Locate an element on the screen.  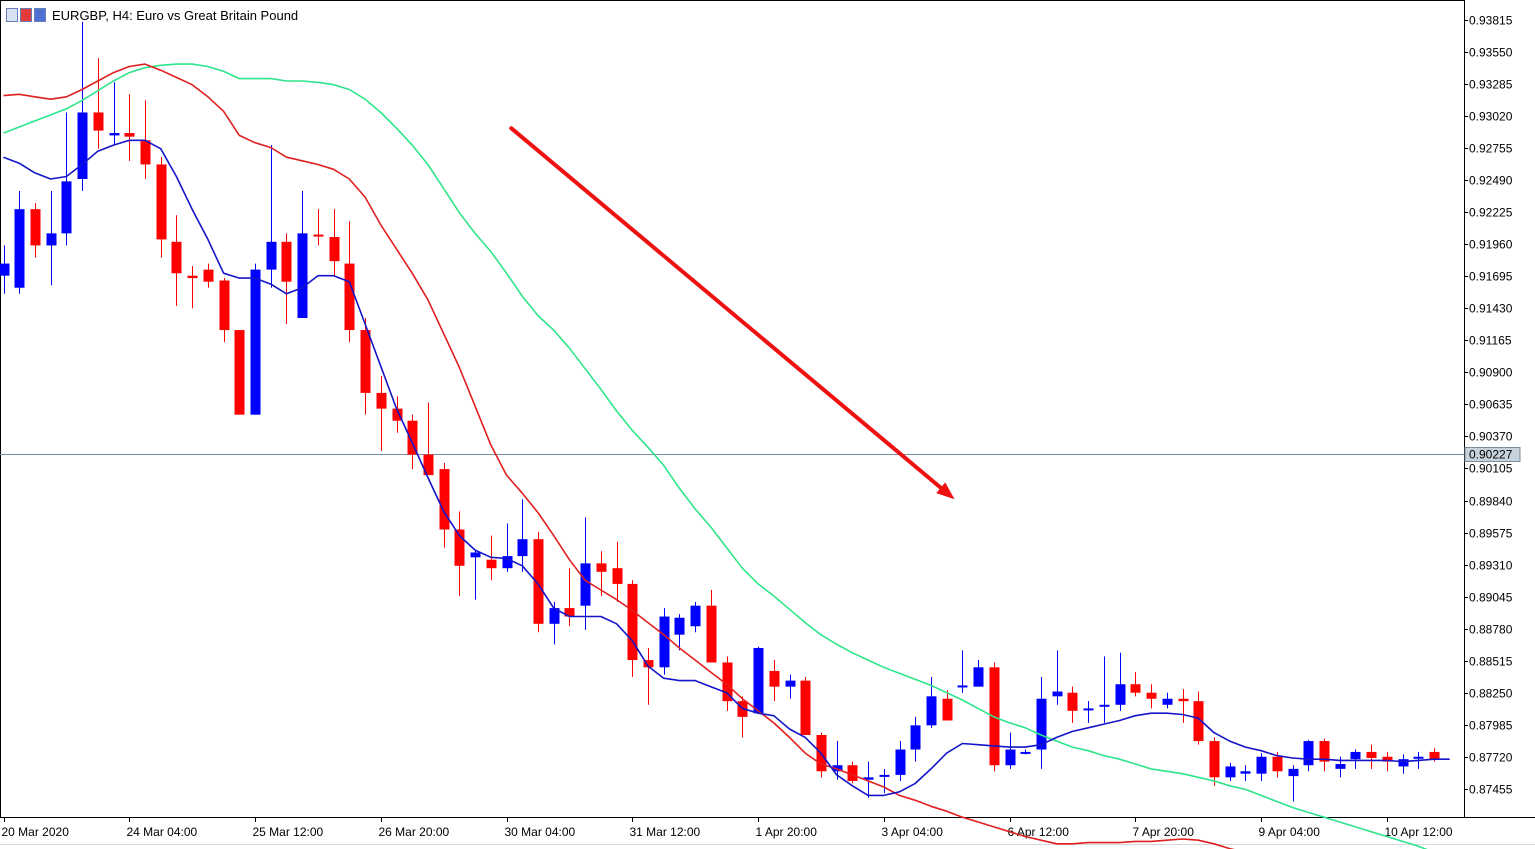
trend-arrow-shaft is located at coordinates (726, 308).